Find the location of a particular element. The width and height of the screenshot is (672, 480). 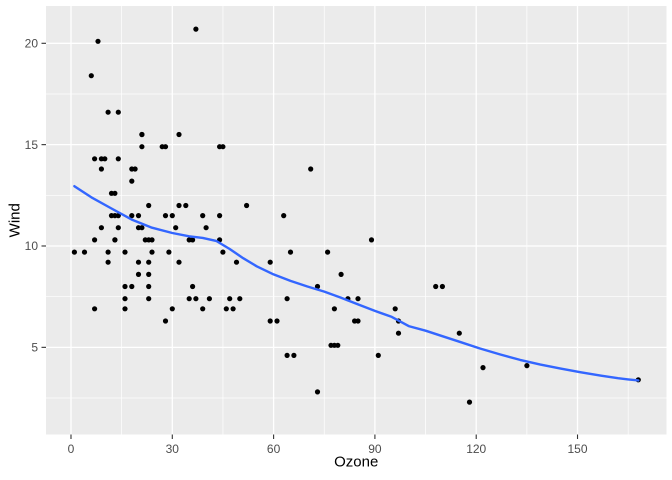

y-axis-tick-labels: 5 10 15 20 is located at coordinates (32, 195).